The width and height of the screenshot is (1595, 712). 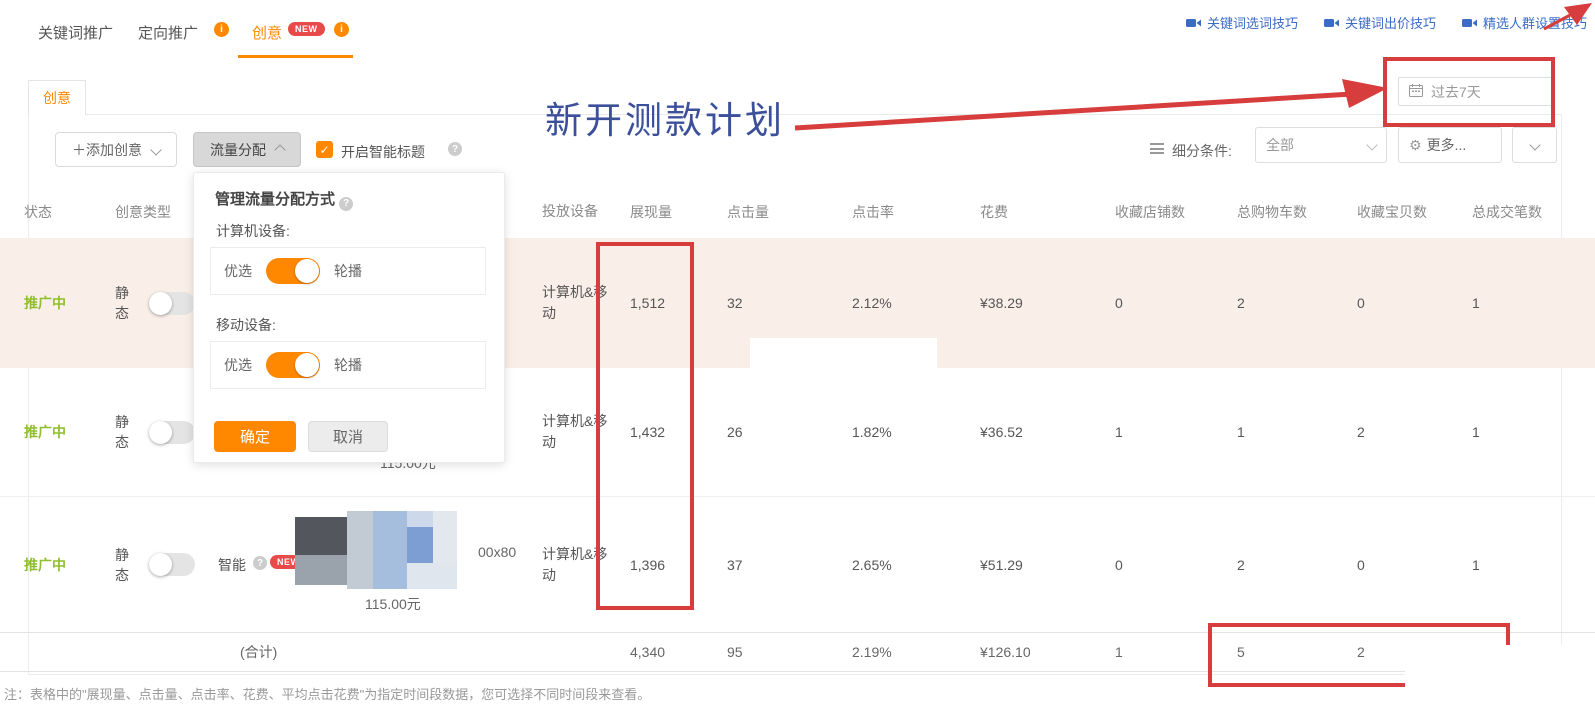 I want to click on censored-creative-image, so click(x=376, y=550).